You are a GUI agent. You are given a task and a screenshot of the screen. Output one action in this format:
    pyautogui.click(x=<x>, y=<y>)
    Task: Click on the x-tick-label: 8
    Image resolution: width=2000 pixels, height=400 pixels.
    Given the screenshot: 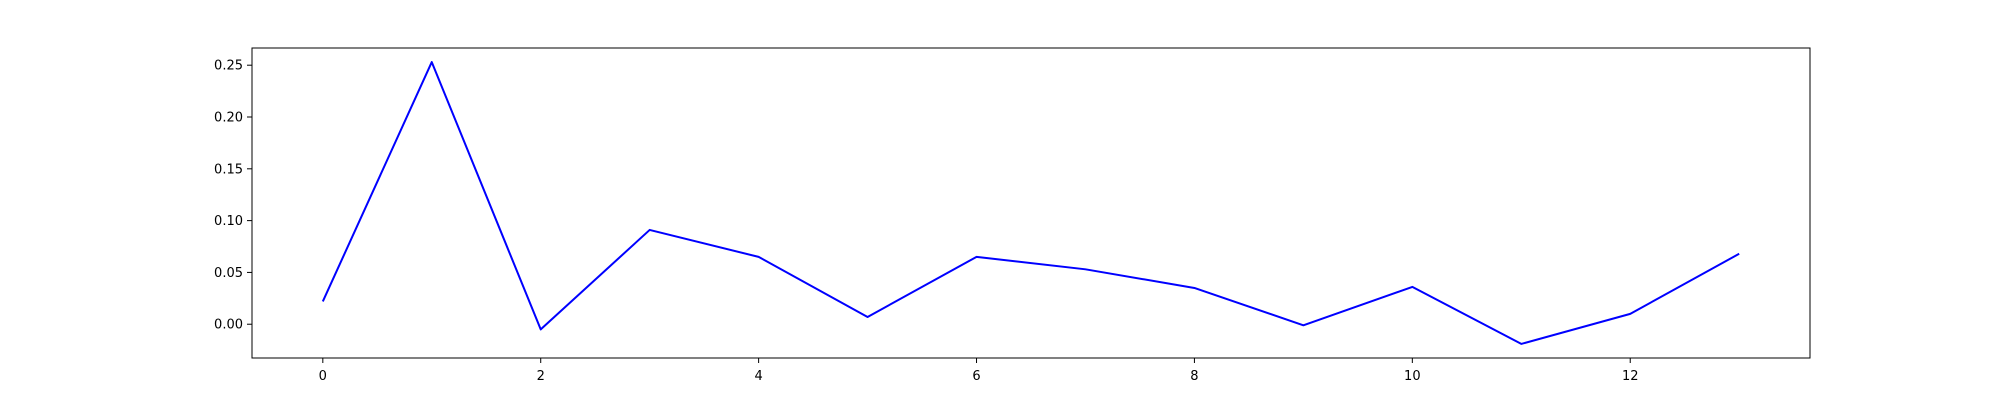 What is the action you would take?
    pyautogui.click(x=1194, y=376)
    